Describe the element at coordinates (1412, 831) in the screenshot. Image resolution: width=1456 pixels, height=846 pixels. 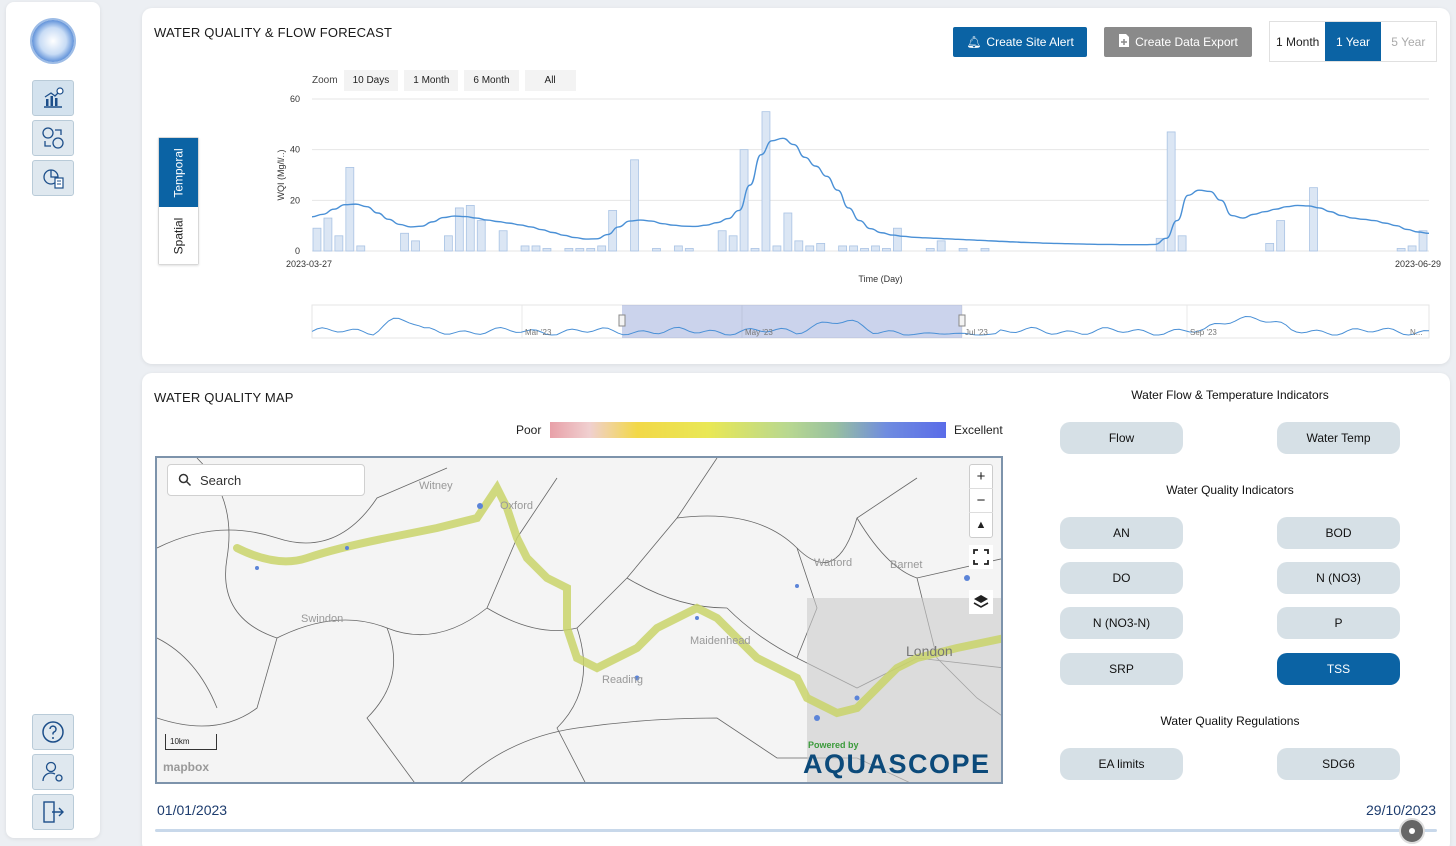
I see `timeline-slider-handle` at that location.